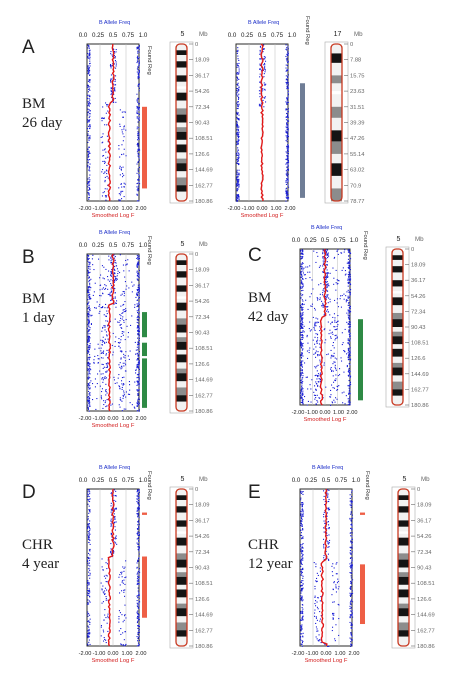  Describe the element at coordinates (327, 568) in the screenshot. I see `baf-points-e` at that location.